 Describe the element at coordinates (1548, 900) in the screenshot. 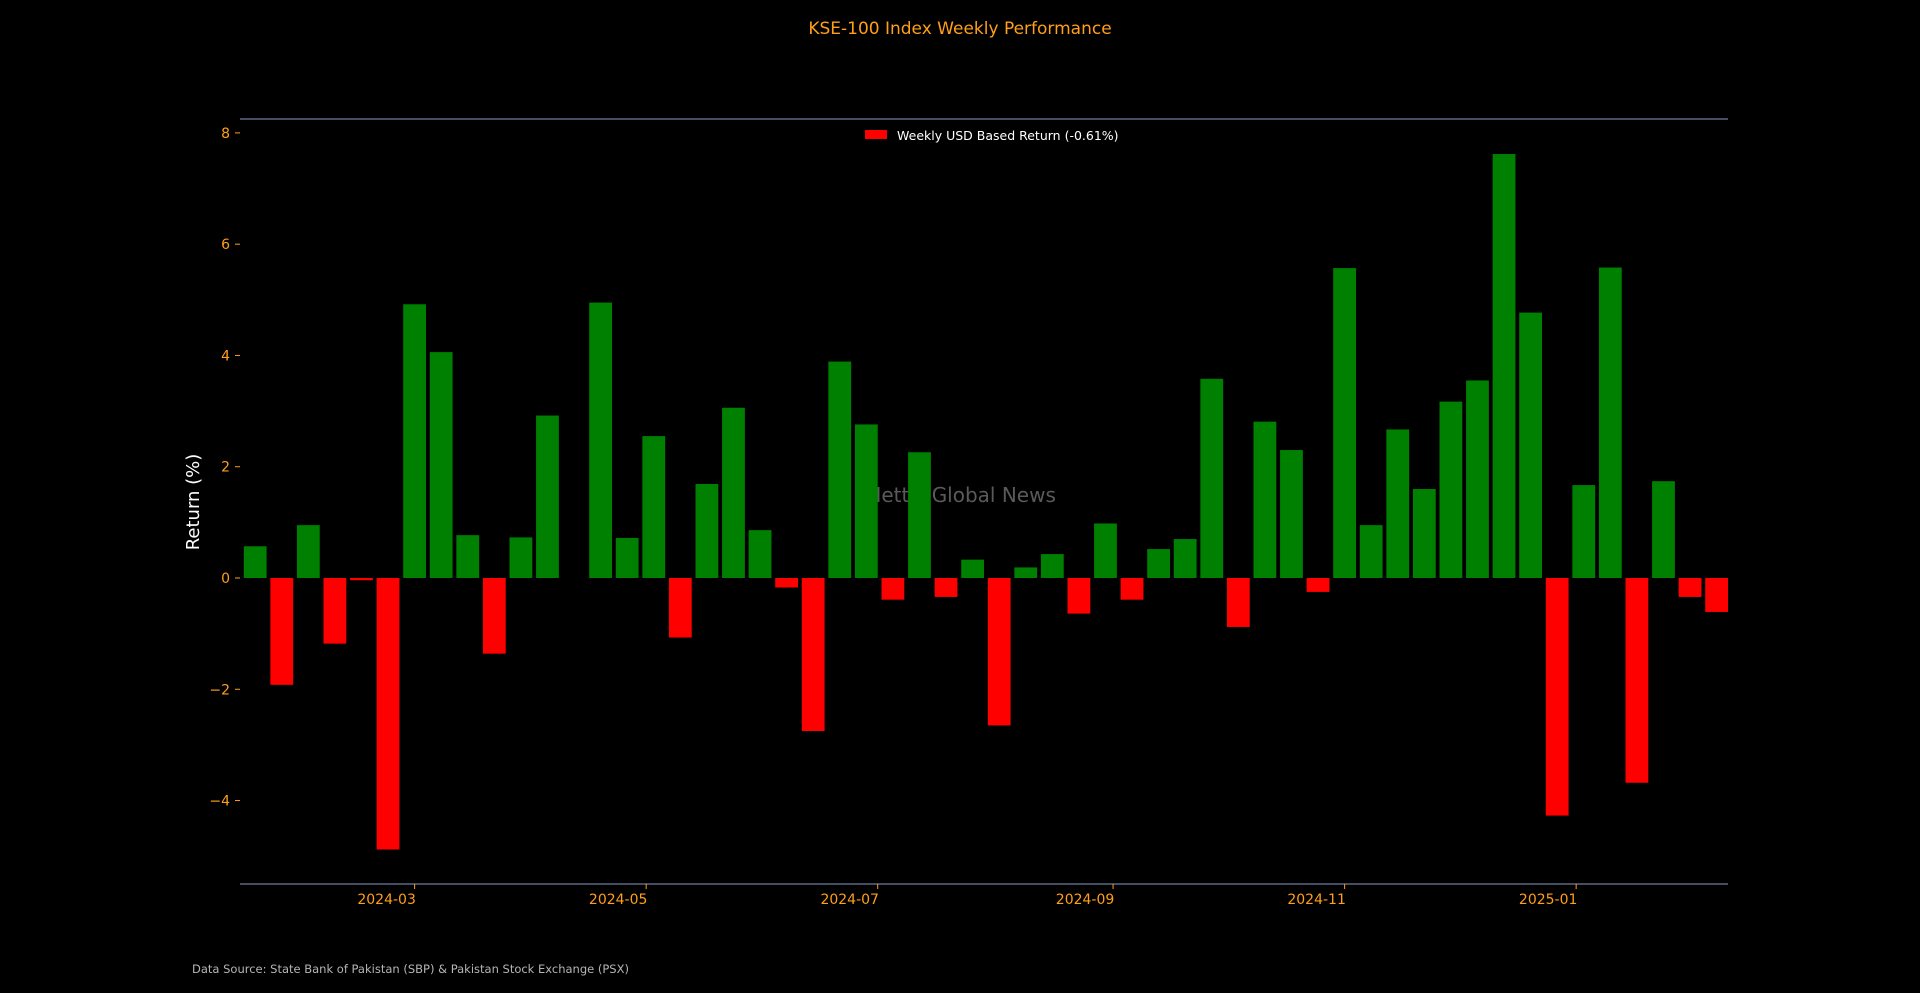

I see `x-tick-label: 2025-01` at that location.